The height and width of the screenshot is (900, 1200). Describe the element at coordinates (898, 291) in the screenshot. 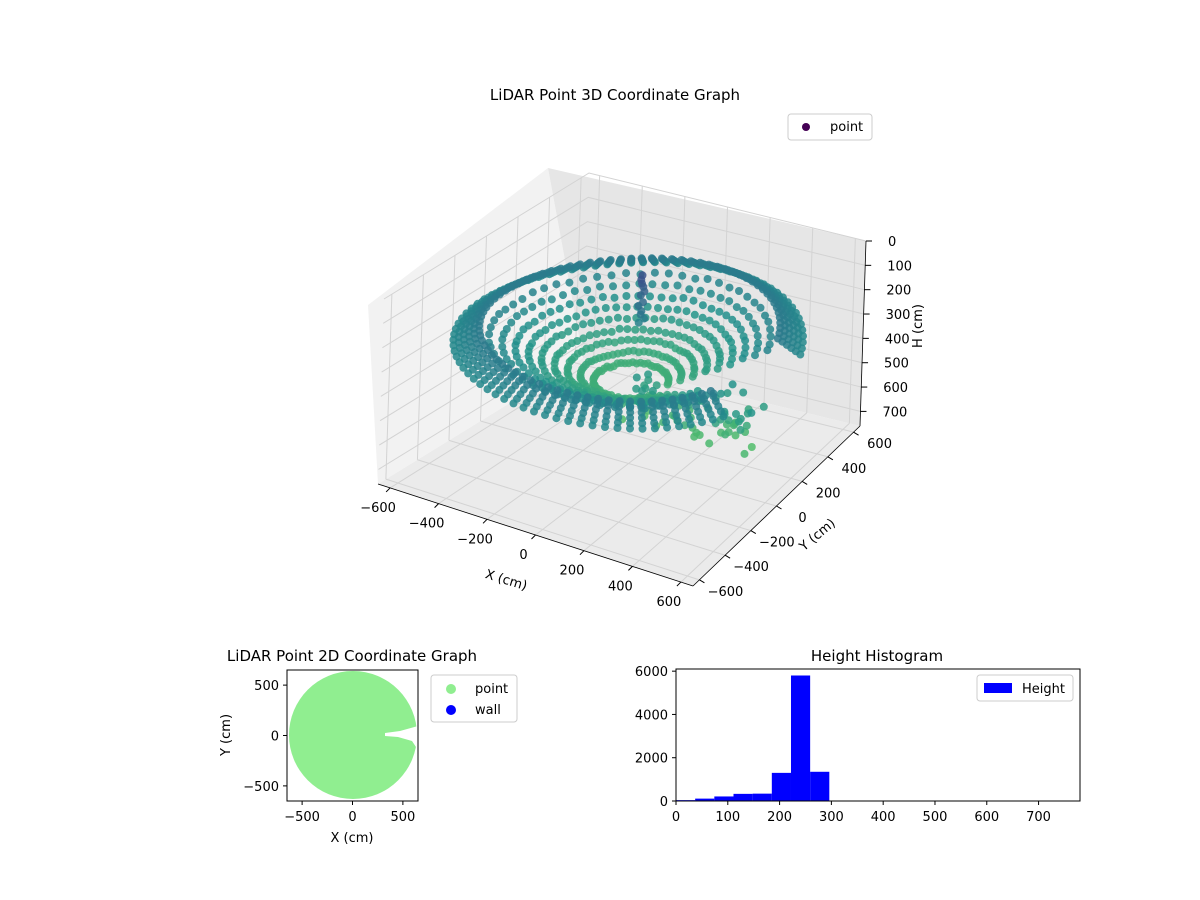

I see `z-tick-label-3d: 200` at that location.